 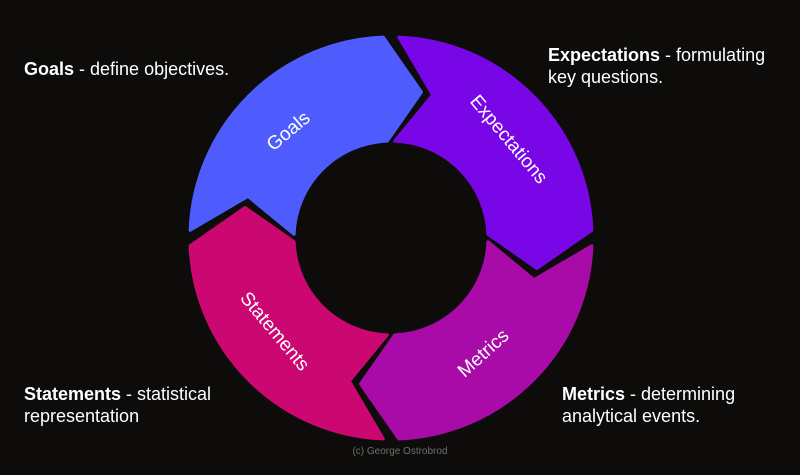 What do you see at coordinates (73, 394) in the screenshot?
I see `caption-statements-title: Statements` at bounding box center [73, 394].